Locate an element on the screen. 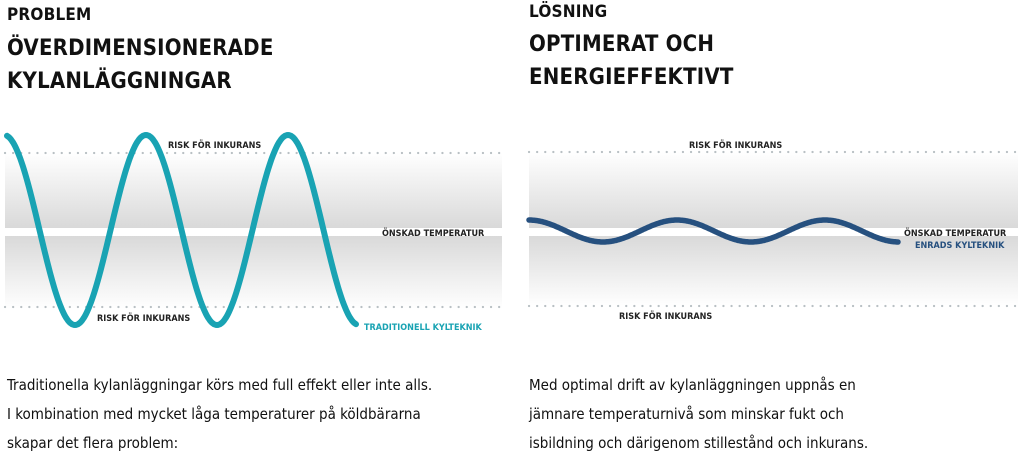 Image resolution: width=1024 pixels, height=458 pixels. problem-lower-band is located at coordinates (253, 272).